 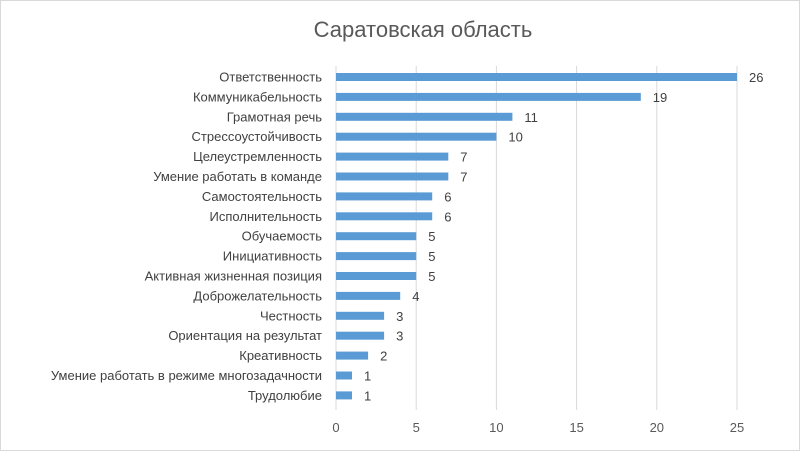 What do you see at coordinates (282, 236) in the screenshot?
I see `category-label: Обучаемость` at bounding box center [282, 236].